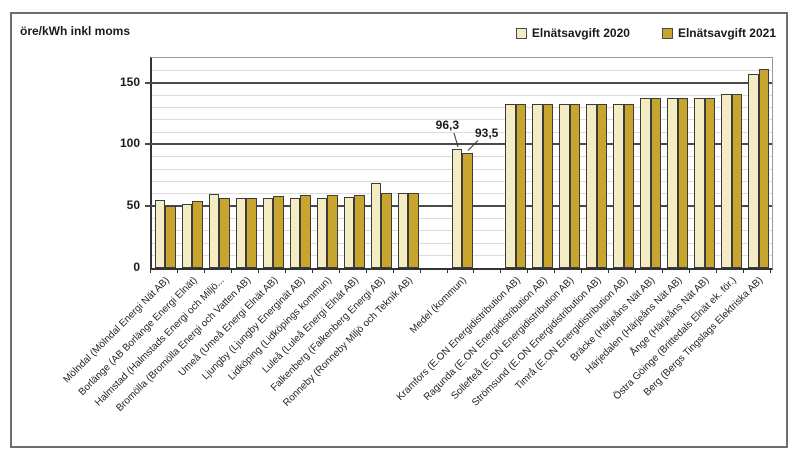 The height and width of the screenshot is (460, 795). I want to click on legend-label-2020: Elnätsavgift 2020, so click(580, 33).